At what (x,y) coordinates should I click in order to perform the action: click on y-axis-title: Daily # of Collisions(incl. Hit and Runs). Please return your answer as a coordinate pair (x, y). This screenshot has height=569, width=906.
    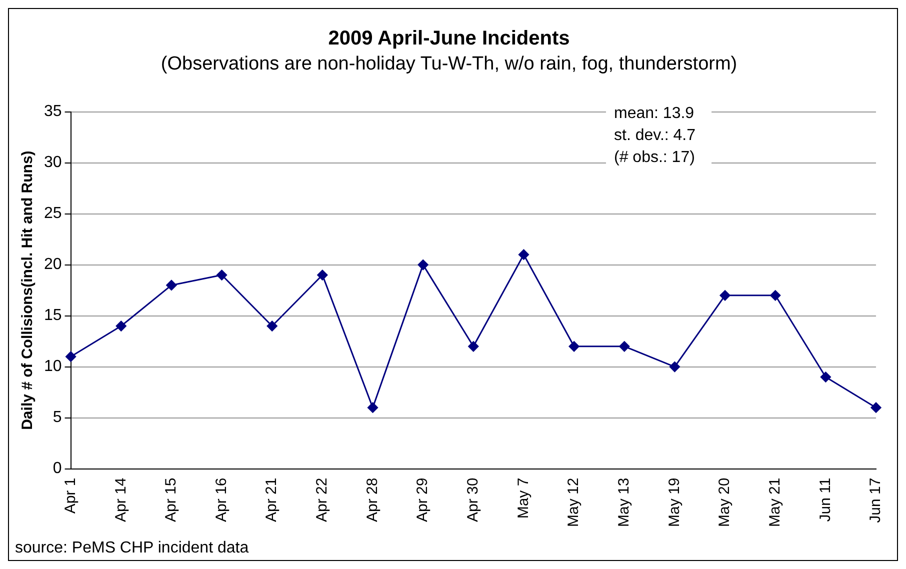
    Looking at the image, I should click on (27, 290).